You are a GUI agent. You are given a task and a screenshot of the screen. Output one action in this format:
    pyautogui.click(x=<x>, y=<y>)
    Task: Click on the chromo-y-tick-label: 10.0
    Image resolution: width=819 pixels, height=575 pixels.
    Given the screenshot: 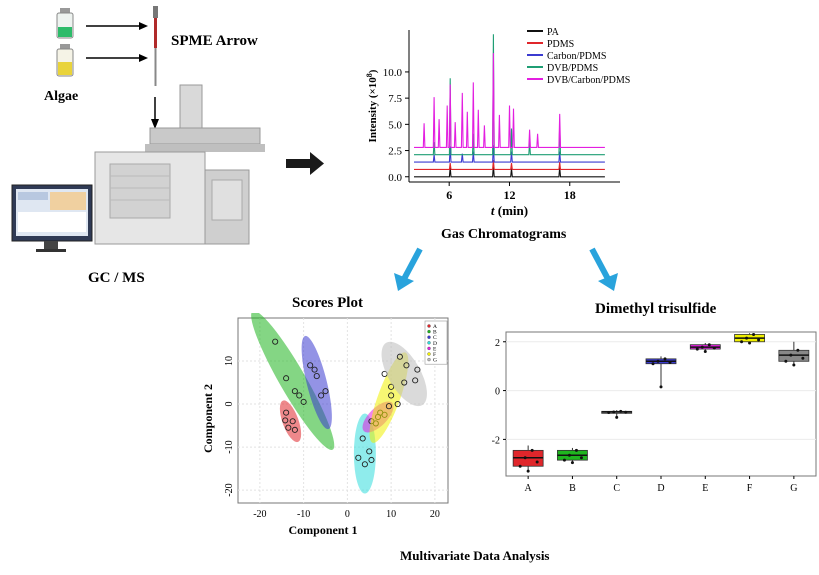 What is the action you would take?
    pyautogui.click(x=393, y=73)
    